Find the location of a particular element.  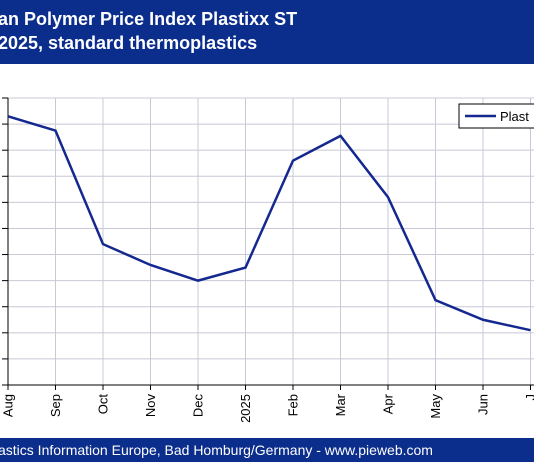

chart-title-line-1: an Polymer Price Index Plastixx ST is located at coordinates (149, 19).